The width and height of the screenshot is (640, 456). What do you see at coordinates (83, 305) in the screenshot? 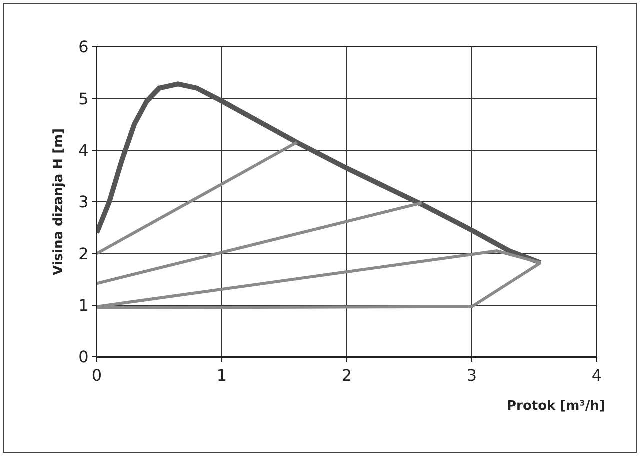
I see `y-tick-label: 1` at bounding box center [83, 305].